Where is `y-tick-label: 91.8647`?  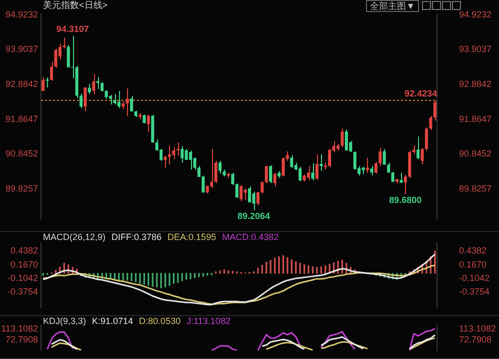 y-tick-label: 91.8647 is located at coordinates (21, 119).